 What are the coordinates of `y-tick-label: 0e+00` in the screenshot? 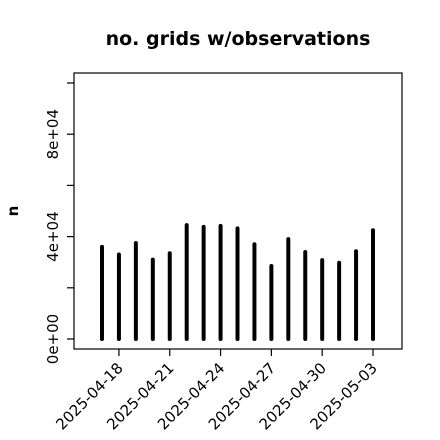 It's located at (53, 339).